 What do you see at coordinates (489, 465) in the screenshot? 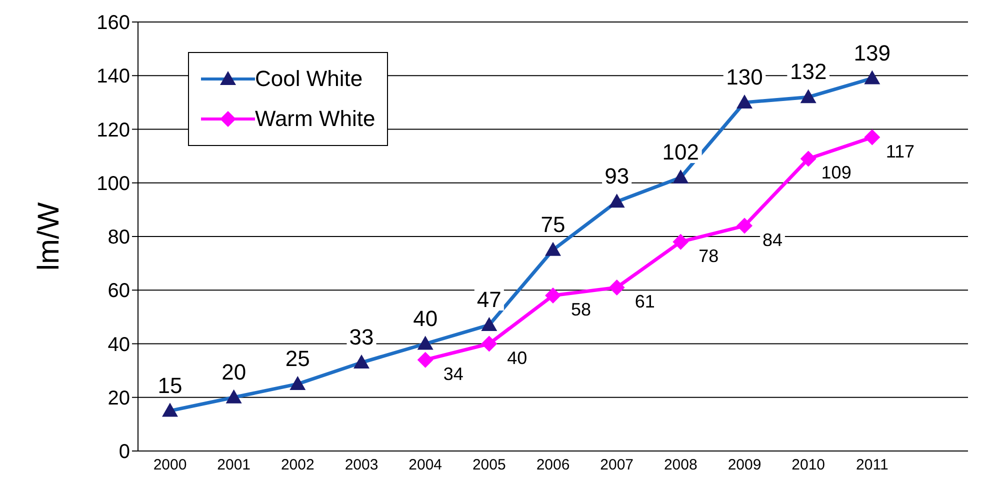
I see `x-tick-label: 2005` at bounding box center [489, 465].